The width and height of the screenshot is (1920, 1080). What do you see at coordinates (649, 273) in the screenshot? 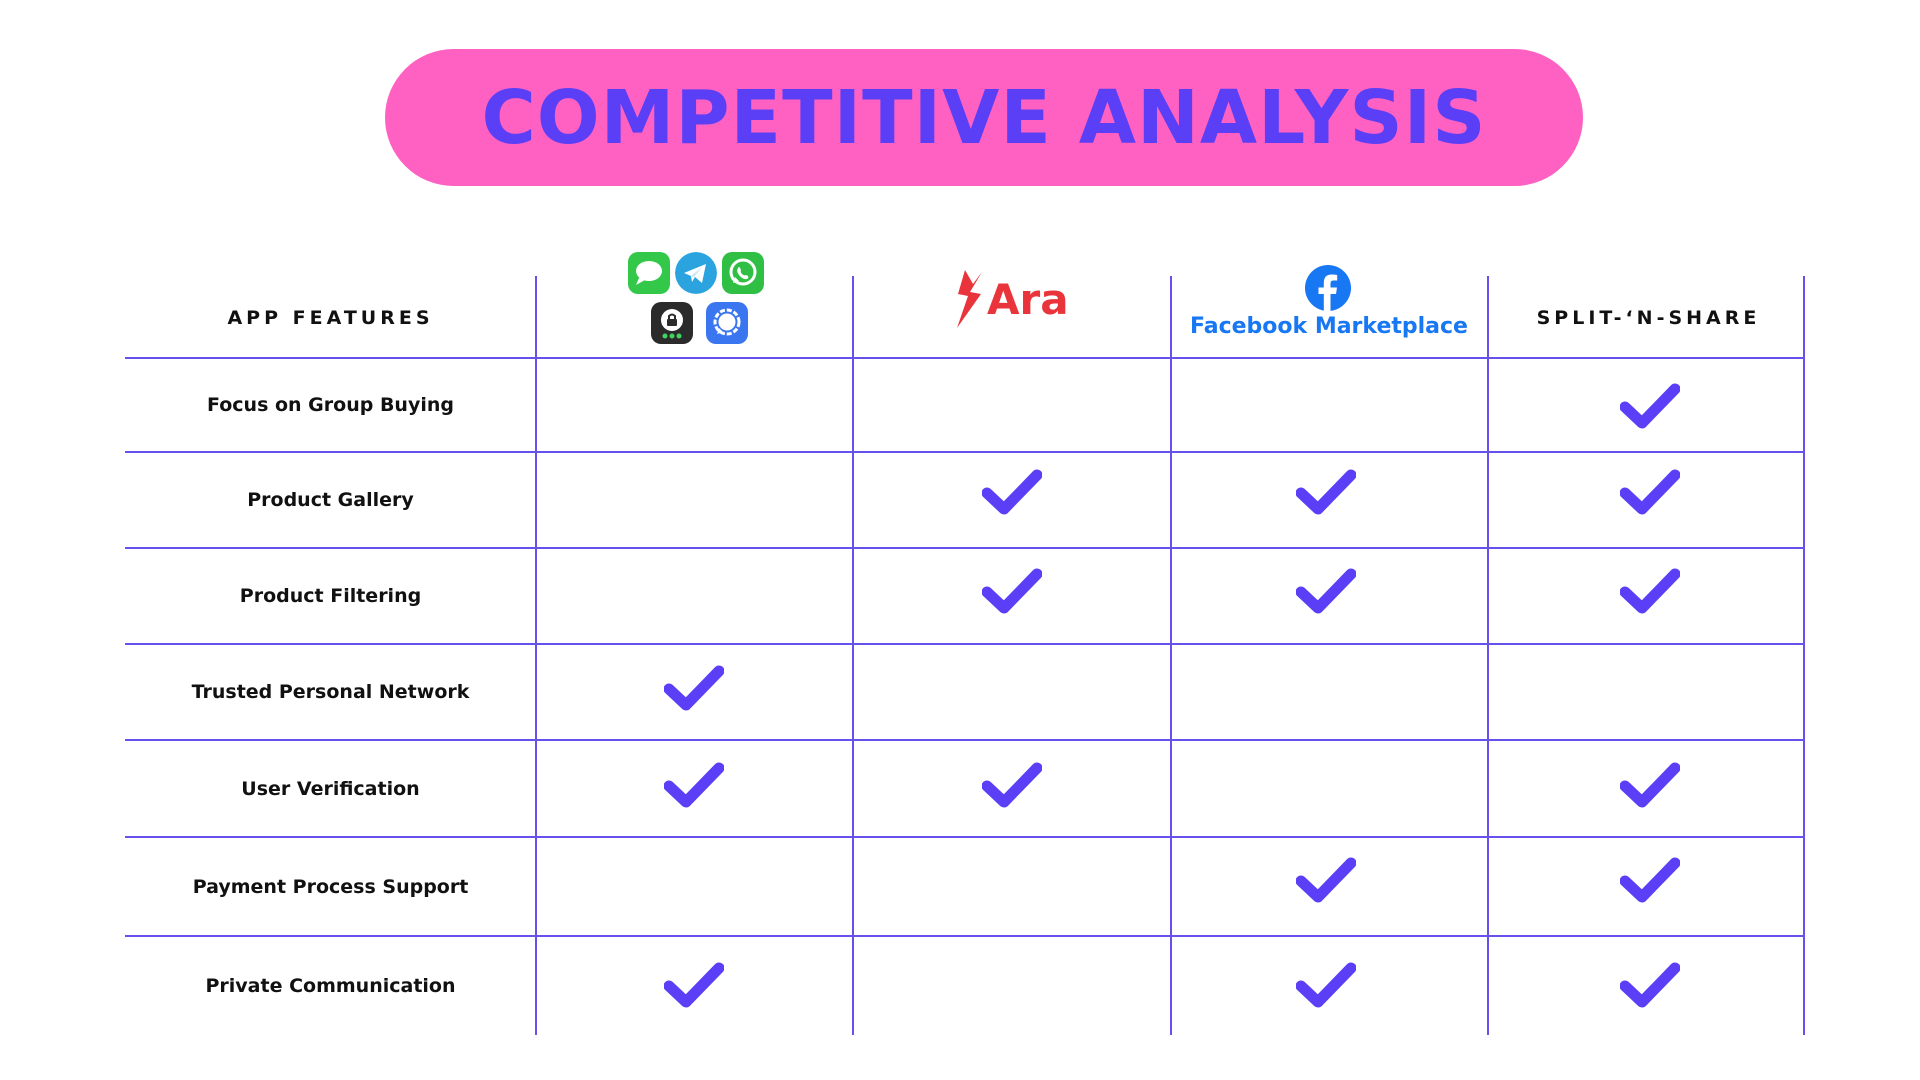
I see `imessage-icon` at bounding box center [649, 273].